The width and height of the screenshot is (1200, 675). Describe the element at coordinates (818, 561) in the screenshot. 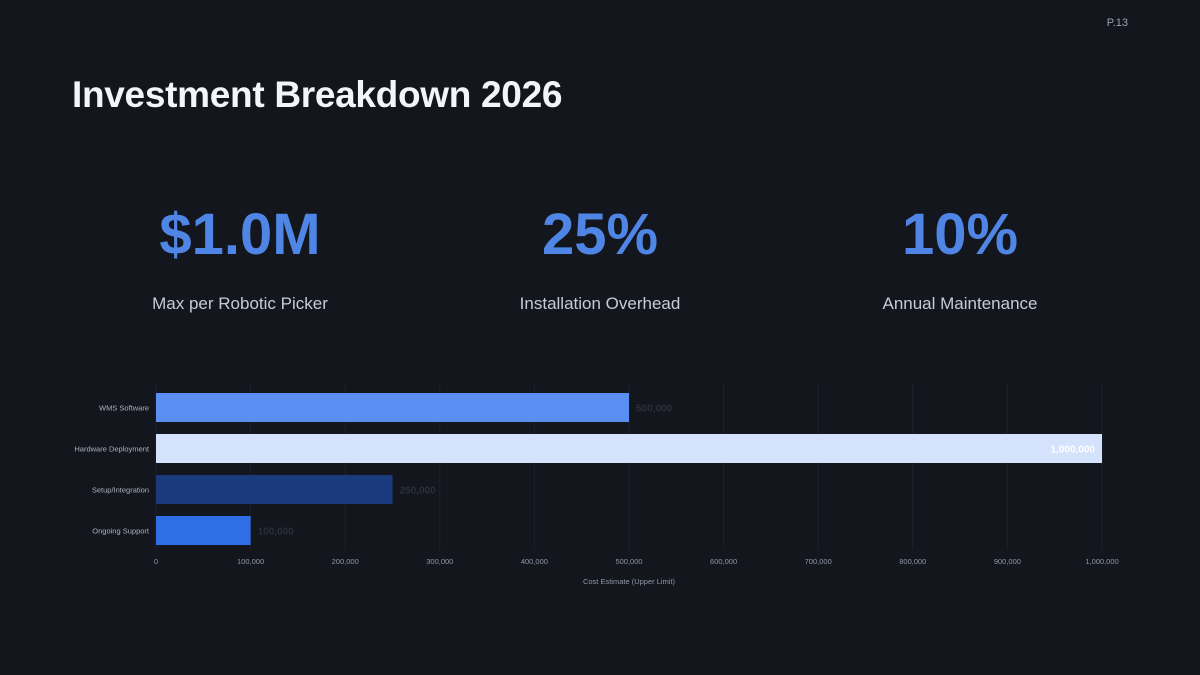

I see `x-tick-label: 700,000` at that location.